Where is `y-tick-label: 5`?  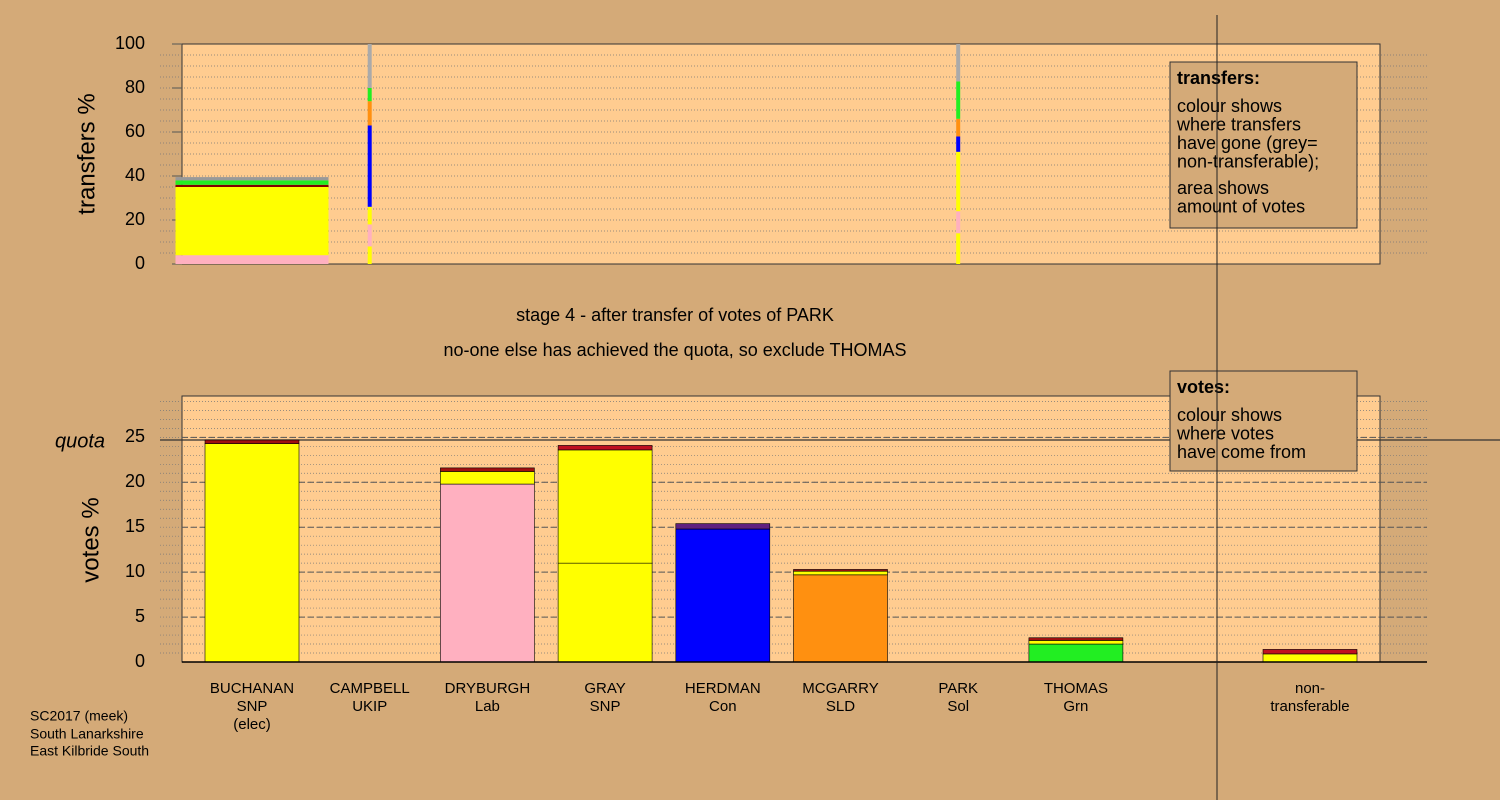
y-tick-label: 5 is located at coordinates (140, 616).